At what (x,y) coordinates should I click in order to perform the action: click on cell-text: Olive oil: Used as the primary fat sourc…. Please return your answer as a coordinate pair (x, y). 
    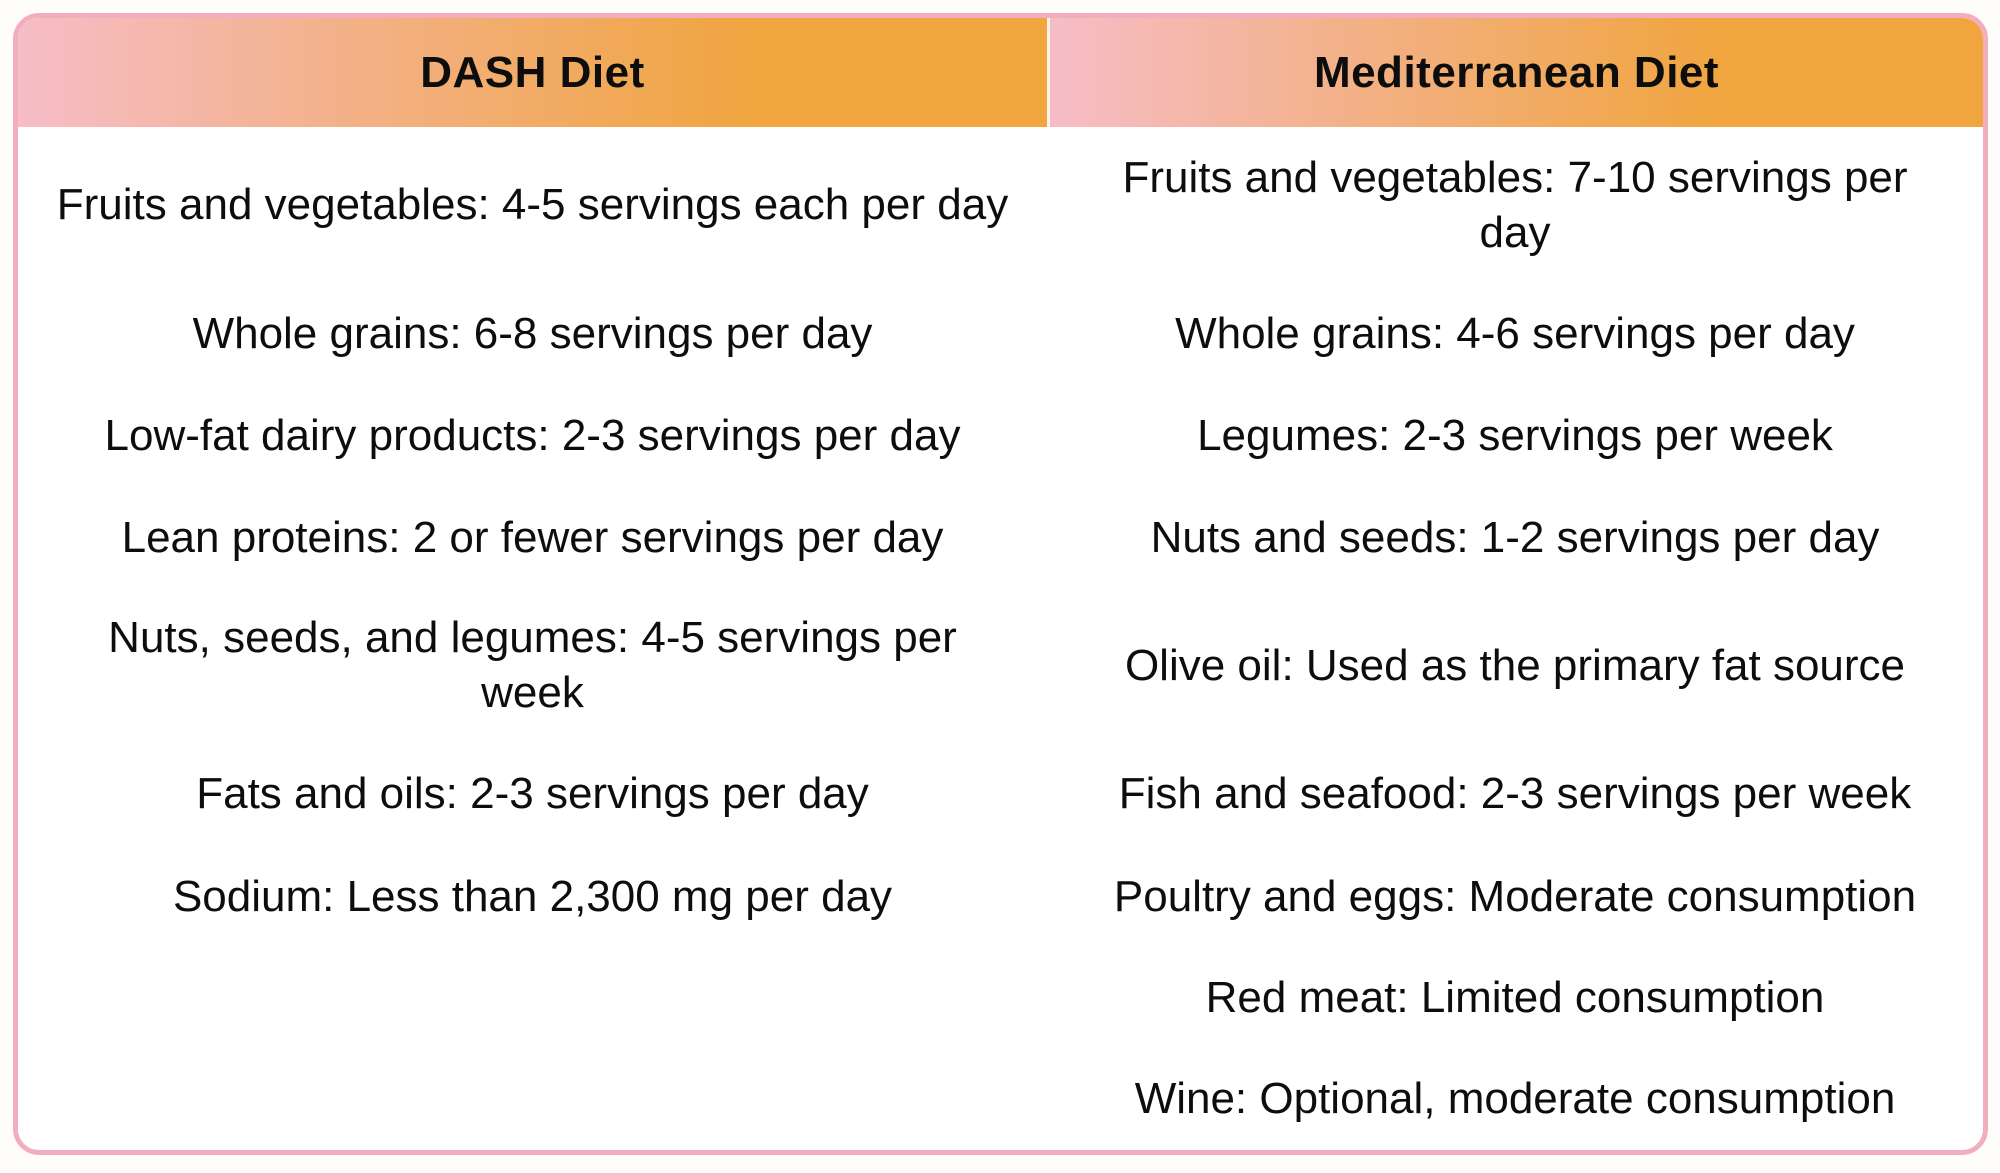
    Looking at the image, I should click on (1515, 665).